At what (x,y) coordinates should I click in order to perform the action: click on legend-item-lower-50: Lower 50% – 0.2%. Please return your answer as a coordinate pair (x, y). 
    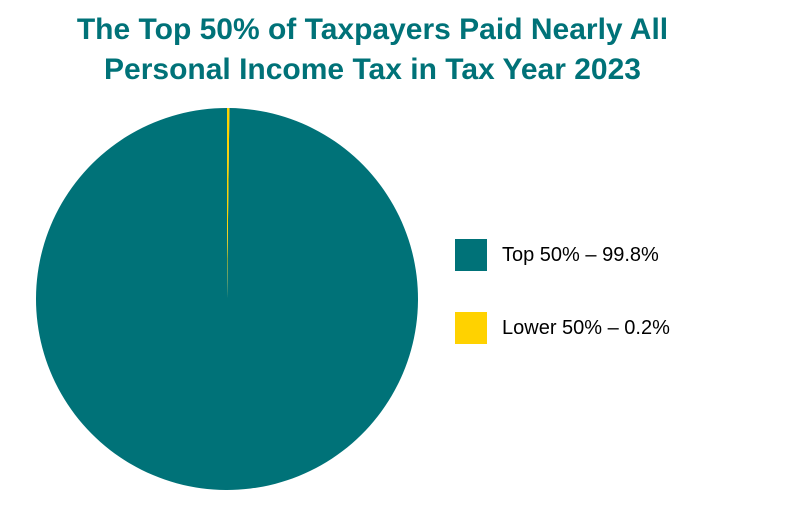
    Looking at the image, I should click on (562, 328).